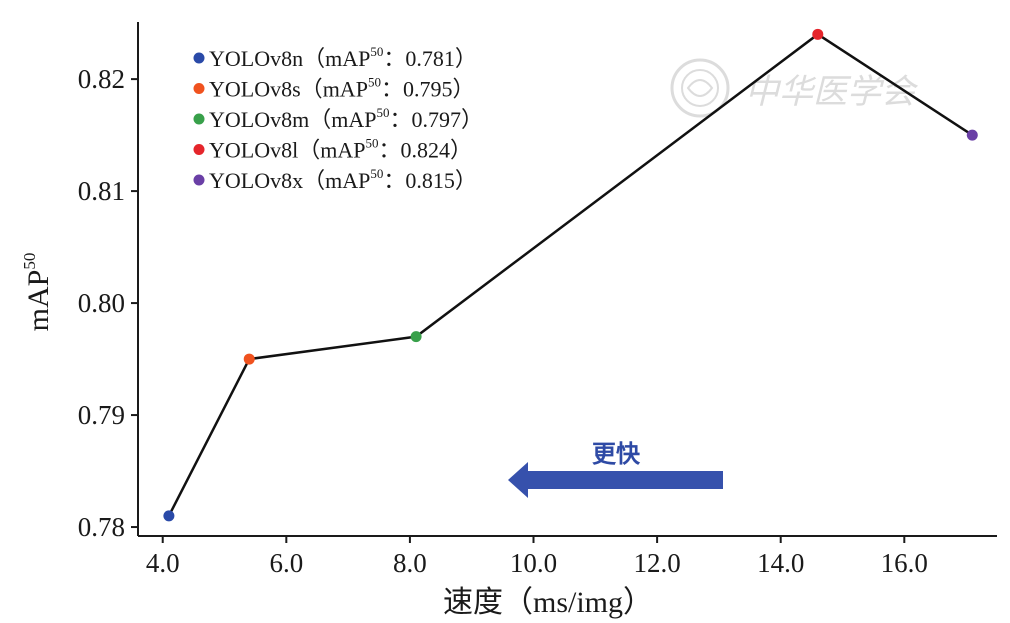 Image resolution: width=1010 pixels, height=623 pixels. I want to click on x-tick-label: 16.0, so click(904, 563).